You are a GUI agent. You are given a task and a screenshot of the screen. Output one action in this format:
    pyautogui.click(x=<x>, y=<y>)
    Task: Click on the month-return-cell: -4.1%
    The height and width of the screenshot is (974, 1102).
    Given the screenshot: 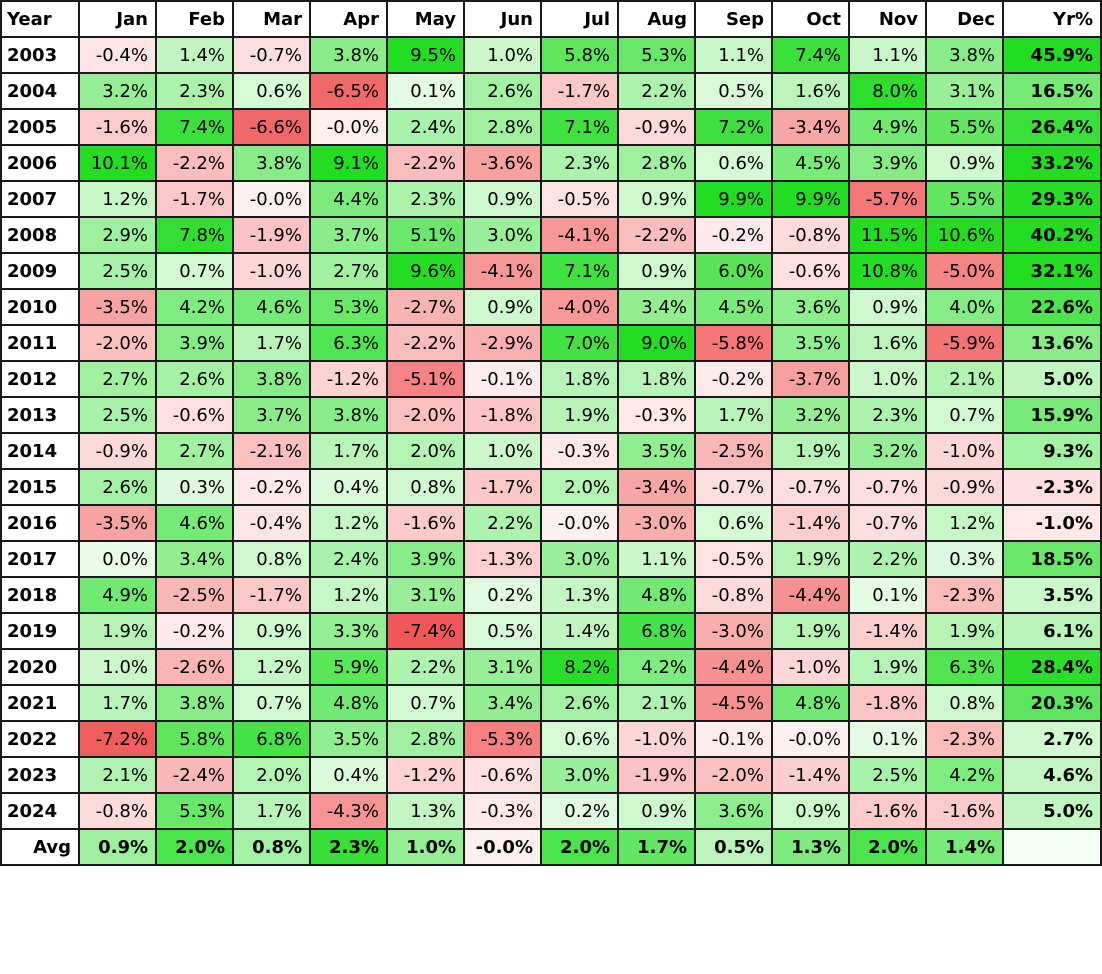 What is the action you would take?
    pyautogui.click(x=579, y=235)
    